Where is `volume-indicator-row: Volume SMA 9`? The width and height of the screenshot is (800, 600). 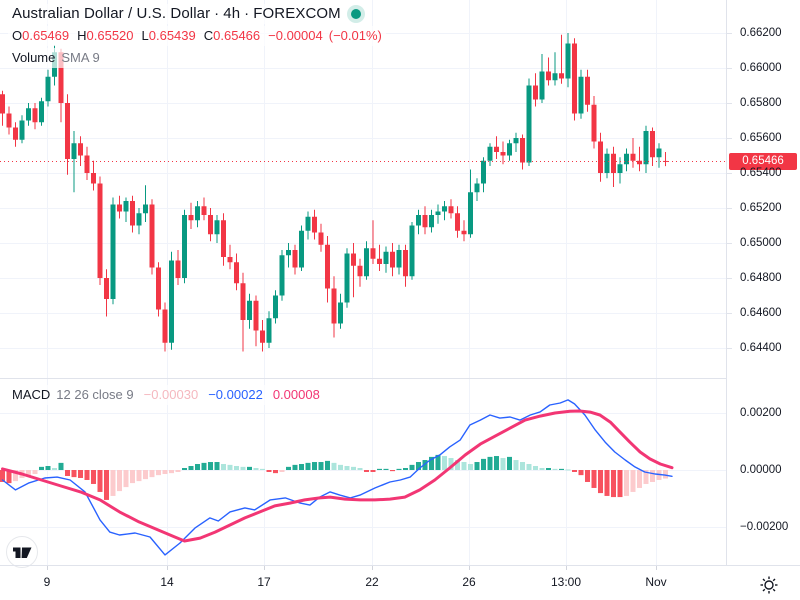 volume-indicator-row: Volume SMA 9 is located at coordinates (56, 58).